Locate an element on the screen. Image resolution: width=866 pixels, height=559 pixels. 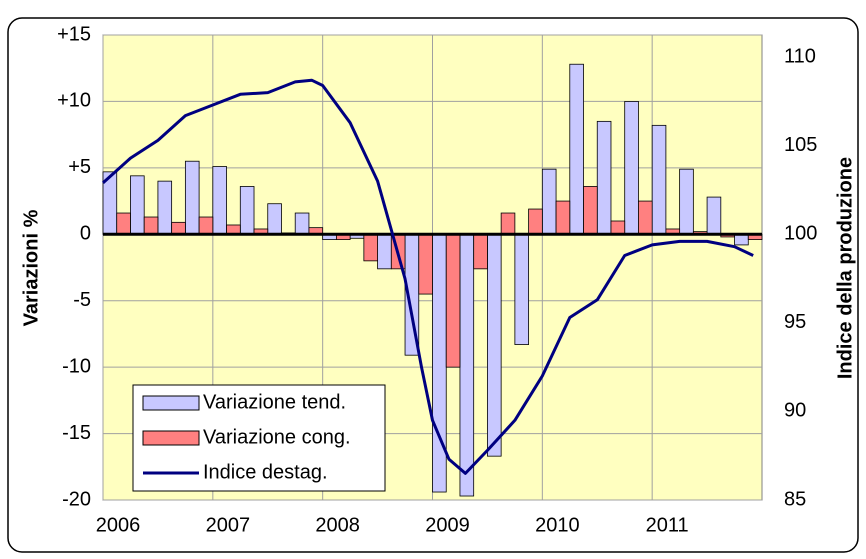
y-axis-label: Variazioni % is located at coordinates (31, 267).